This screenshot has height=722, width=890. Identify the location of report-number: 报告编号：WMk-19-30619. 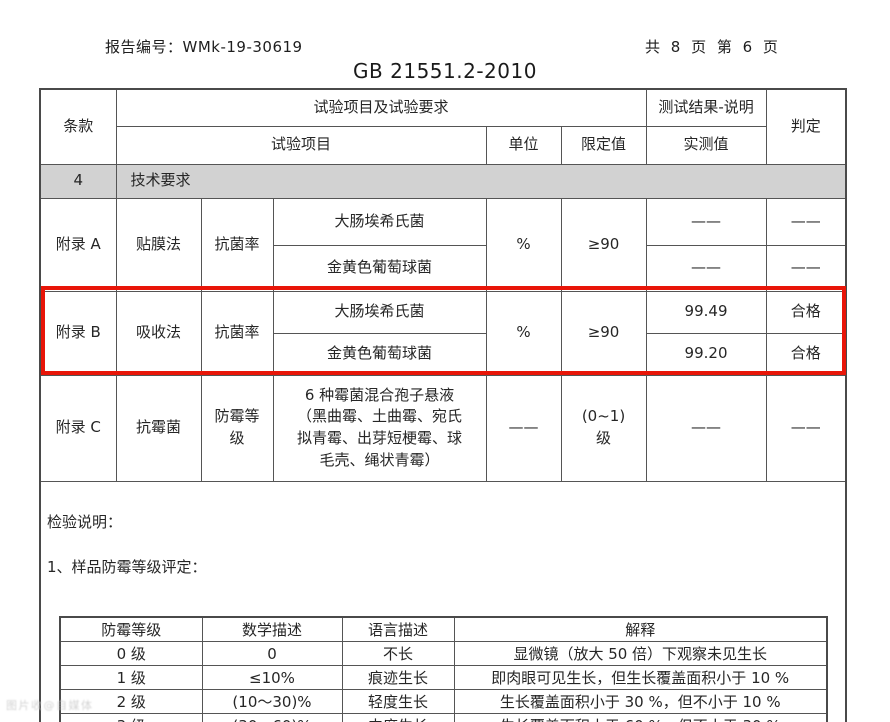
(204, 47).